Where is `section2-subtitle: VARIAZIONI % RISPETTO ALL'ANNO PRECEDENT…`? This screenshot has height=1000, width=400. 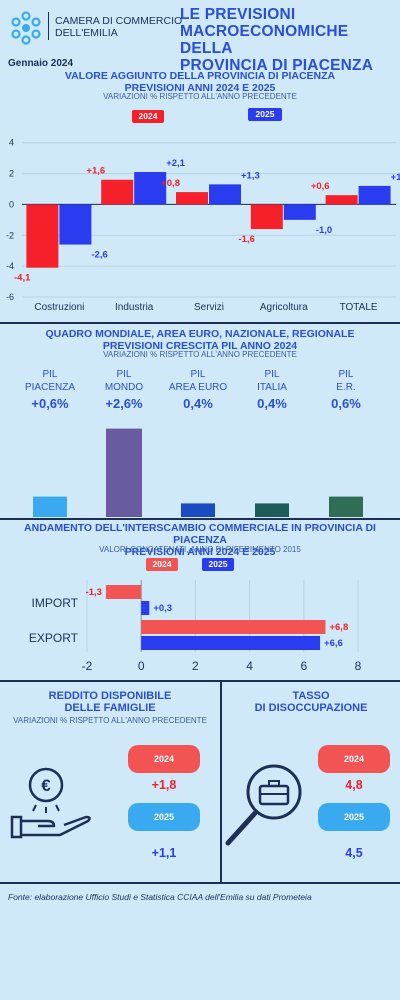
section2-subtitle: VARIAZIONI % RISPETTO ALL'ANNO PRECEDENT… is located at coordinates (200, 354).